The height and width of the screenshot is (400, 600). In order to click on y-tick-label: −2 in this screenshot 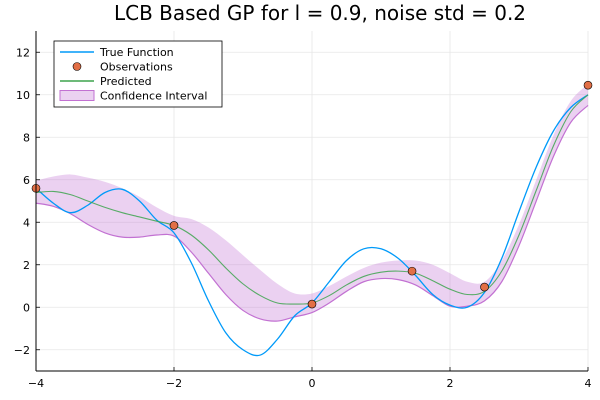, I will do `click(22, 350)`.